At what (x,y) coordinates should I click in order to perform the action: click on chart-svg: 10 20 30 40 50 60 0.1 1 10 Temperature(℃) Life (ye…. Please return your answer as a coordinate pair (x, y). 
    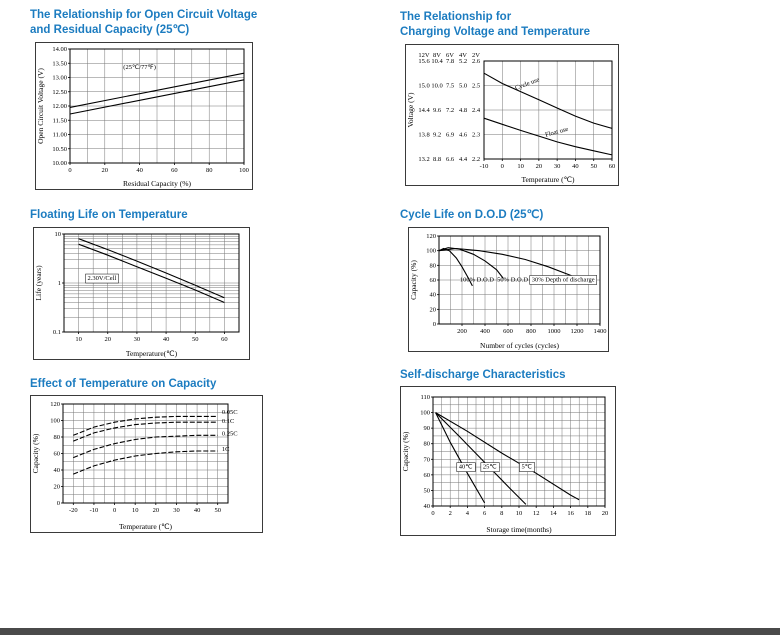
    Looking at the image, I should click on (137, 294).